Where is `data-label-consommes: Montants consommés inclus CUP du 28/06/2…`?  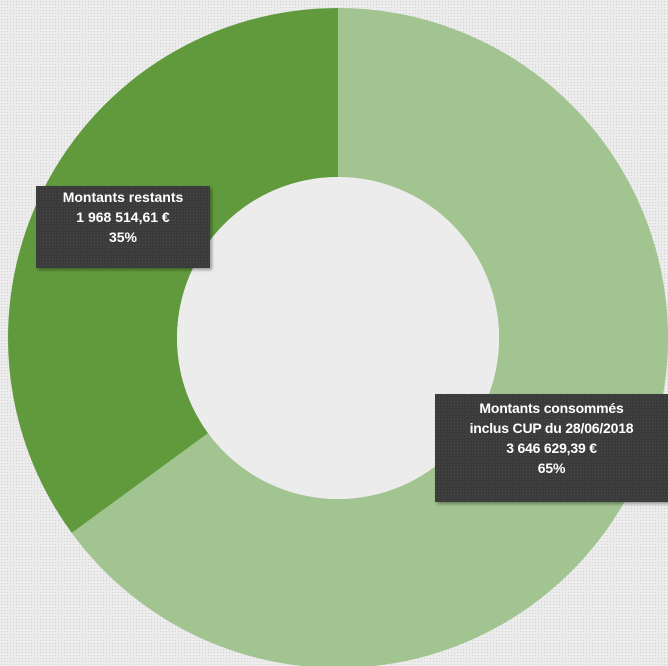
data-label-consommes: Montants consommés inclus CUP du 28/06/2… is located at coordinates (551, 448).